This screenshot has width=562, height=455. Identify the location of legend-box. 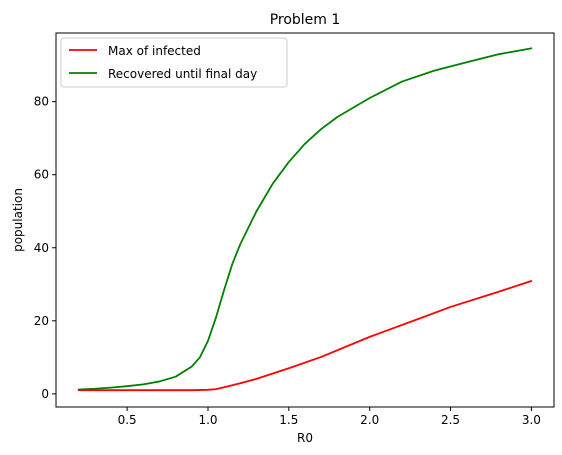
(174, 62).